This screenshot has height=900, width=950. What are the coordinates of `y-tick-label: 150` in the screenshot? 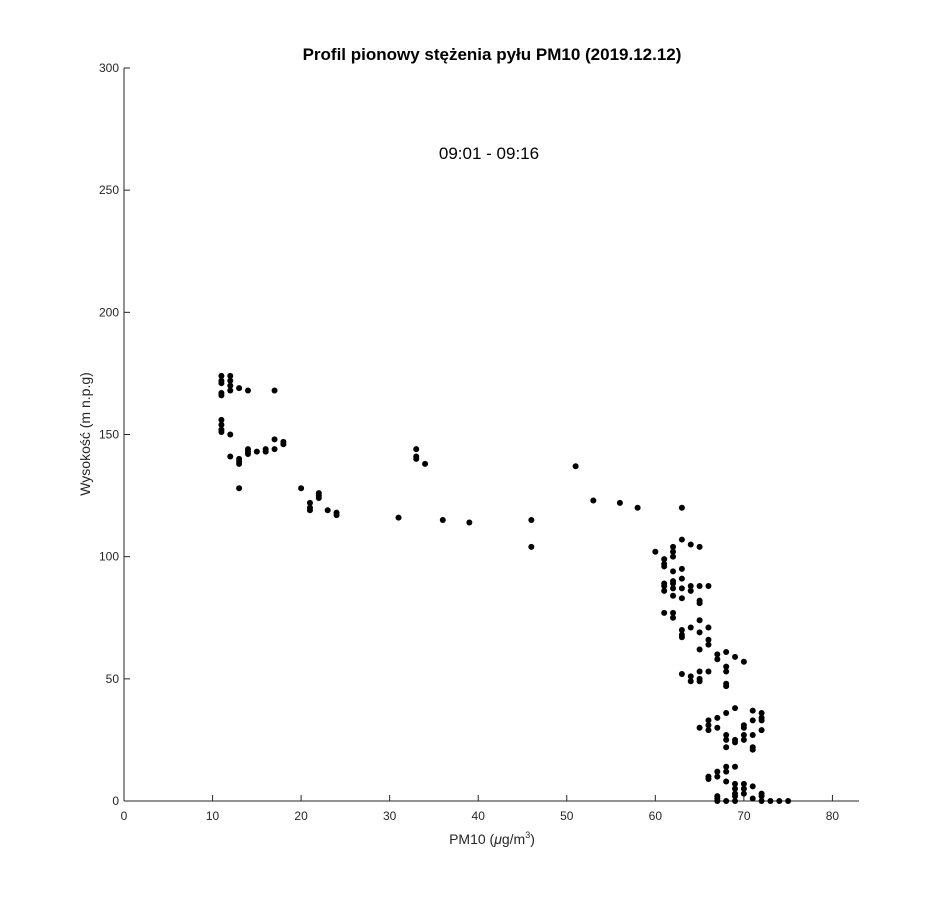 It's located at (109, 435).